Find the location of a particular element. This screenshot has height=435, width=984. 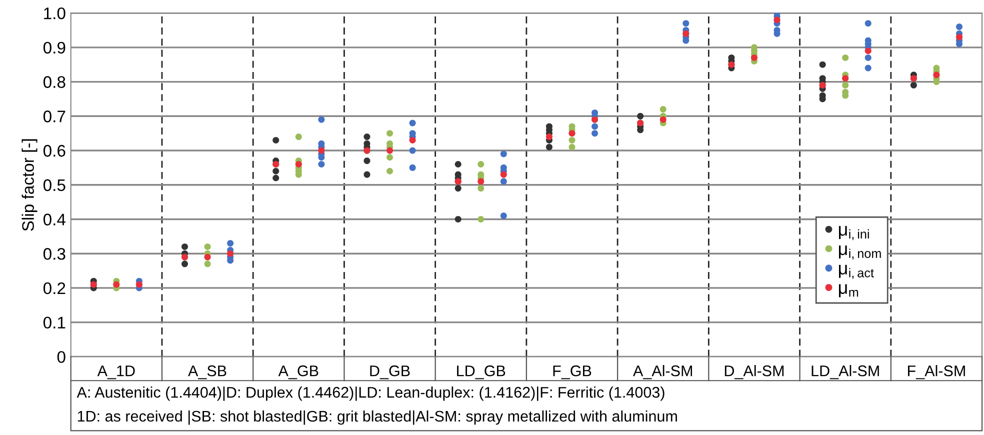

text: 1D: as received |SB: shot blasted|GB: grit blasted|Al-SM: spray metallized with aluminum is located at coordinates (377, 417).